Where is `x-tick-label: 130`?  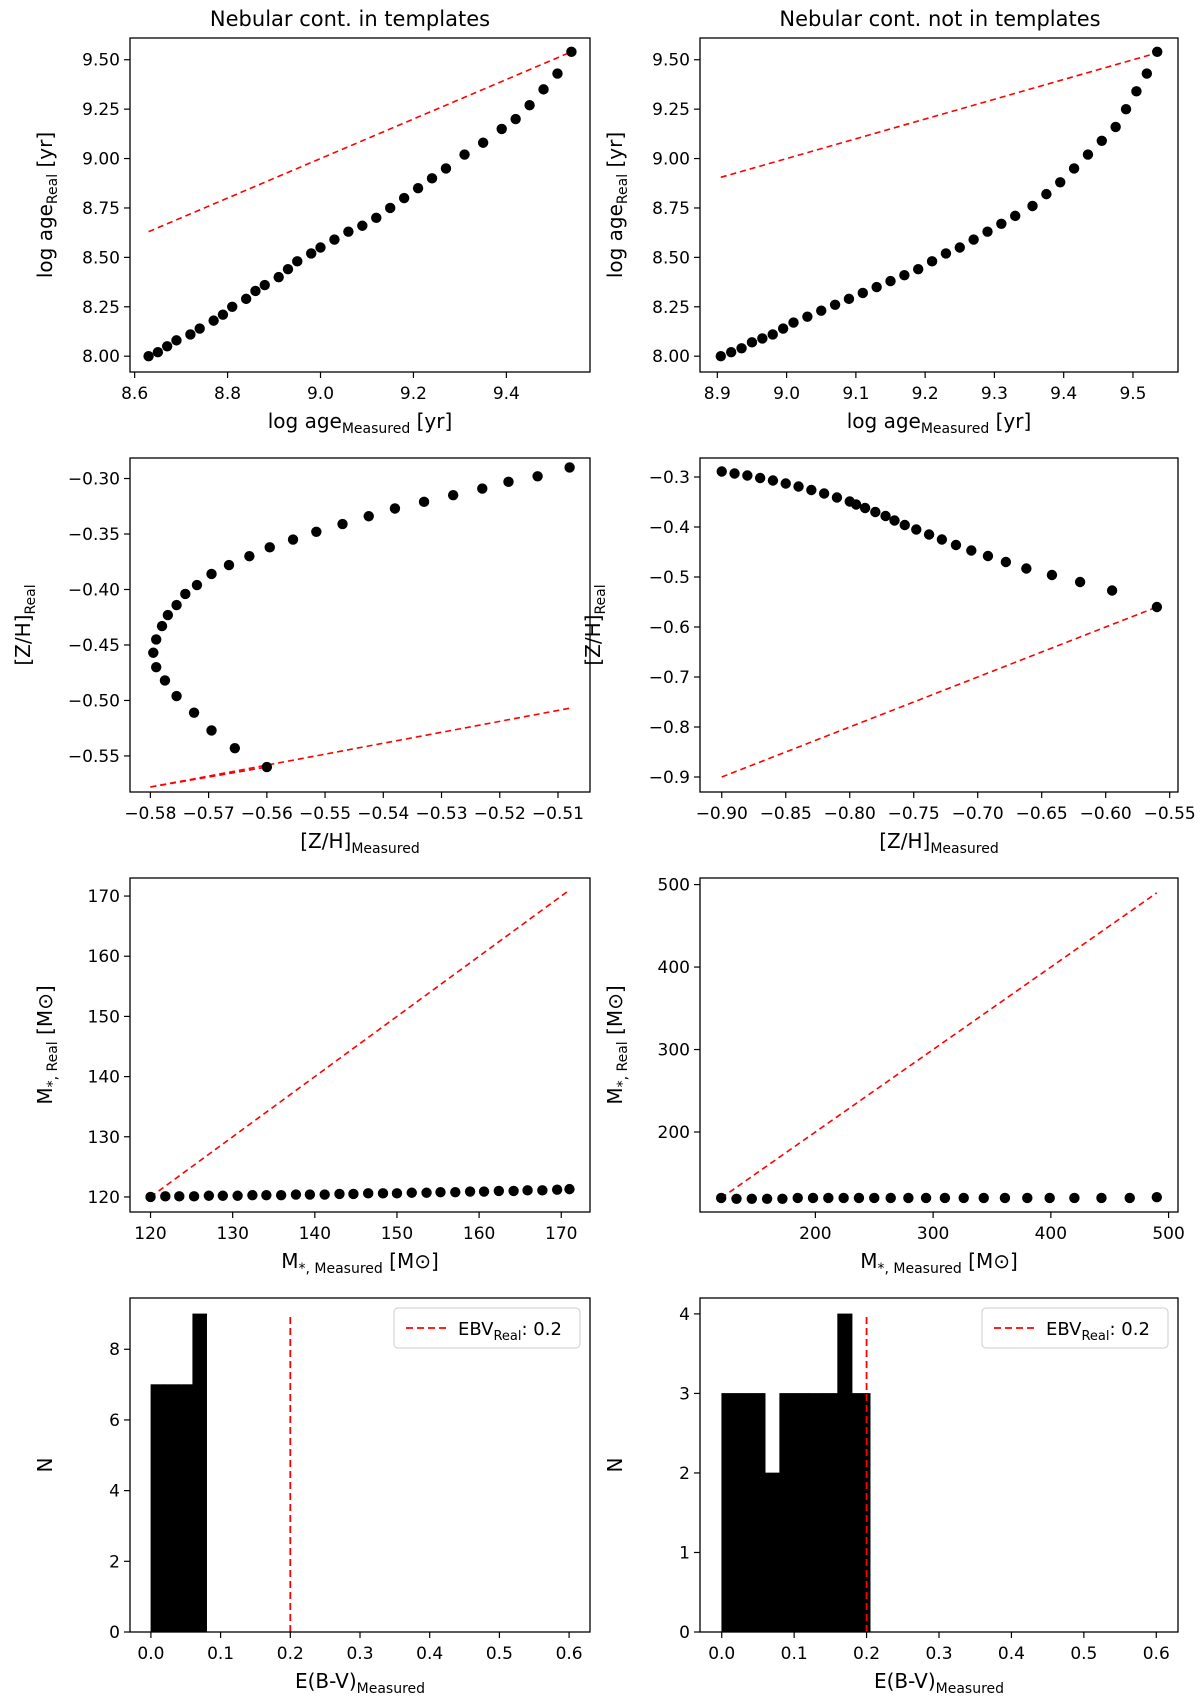 x-tick-label: 130 is located at coordinates (232, 1234).